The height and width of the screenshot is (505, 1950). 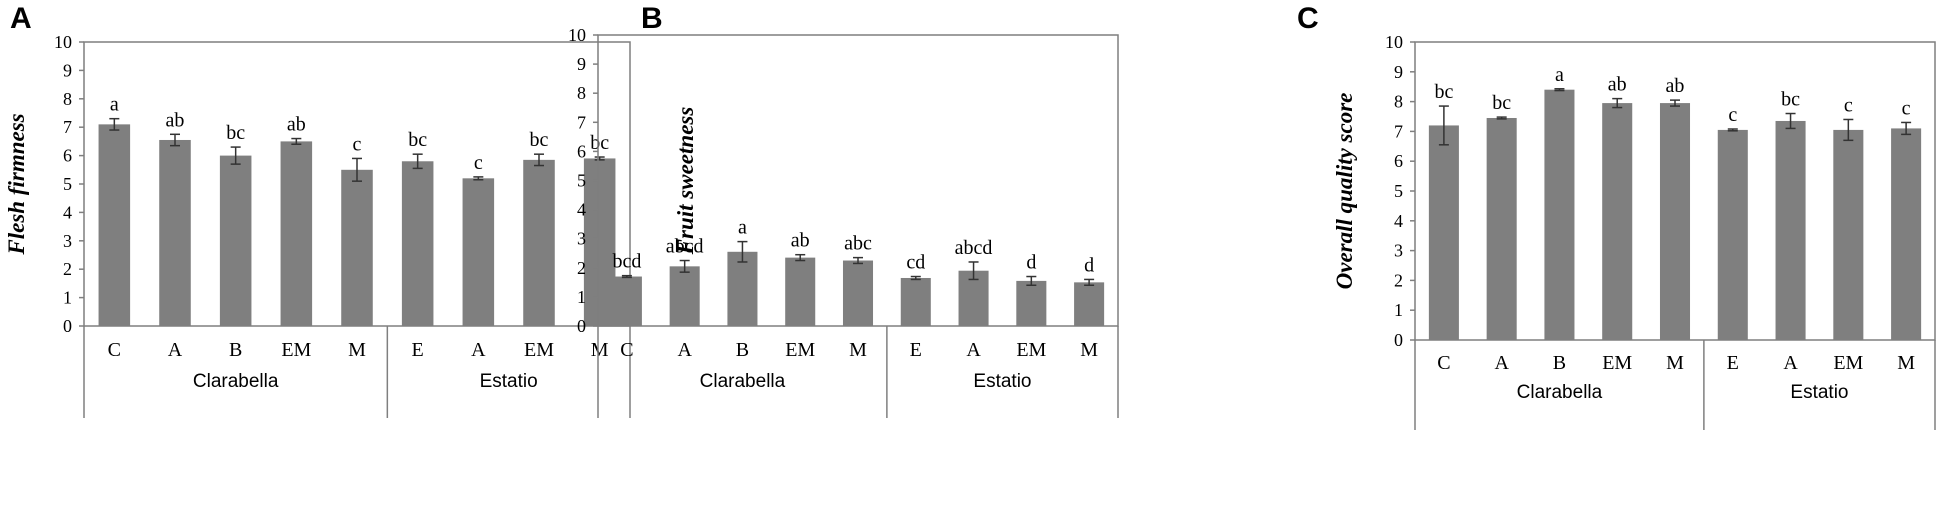 I want to click on significance-letter: cd, so click(x=915, y=263).